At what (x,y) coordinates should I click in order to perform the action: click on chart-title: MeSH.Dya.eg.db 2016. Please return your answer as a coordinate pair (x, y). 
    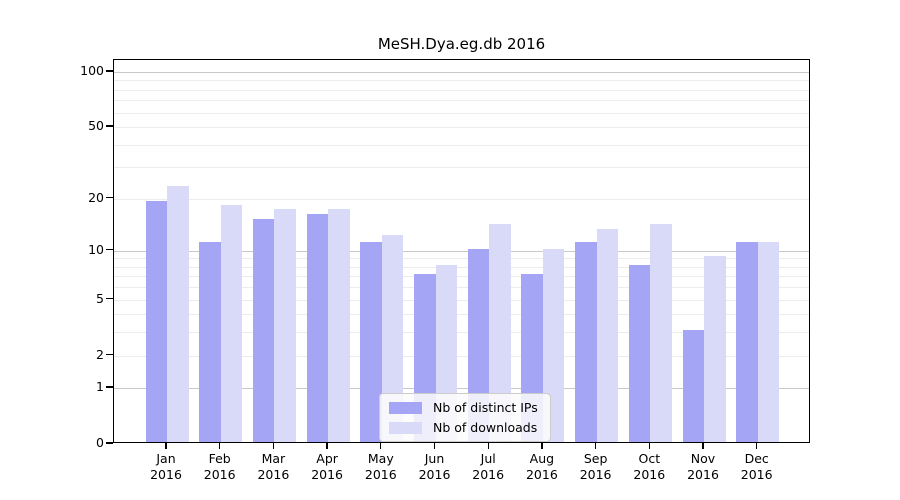
    Looking at the image, I should click on (461, 44).